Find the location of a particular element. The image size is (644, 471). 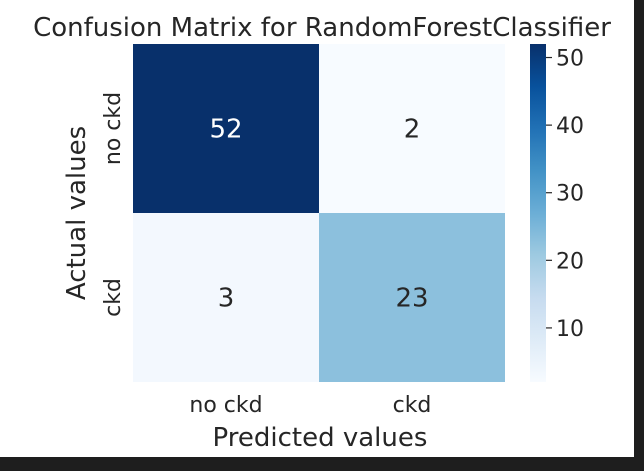

x-tick-label: no ckd is located at coordinates (225, 405).